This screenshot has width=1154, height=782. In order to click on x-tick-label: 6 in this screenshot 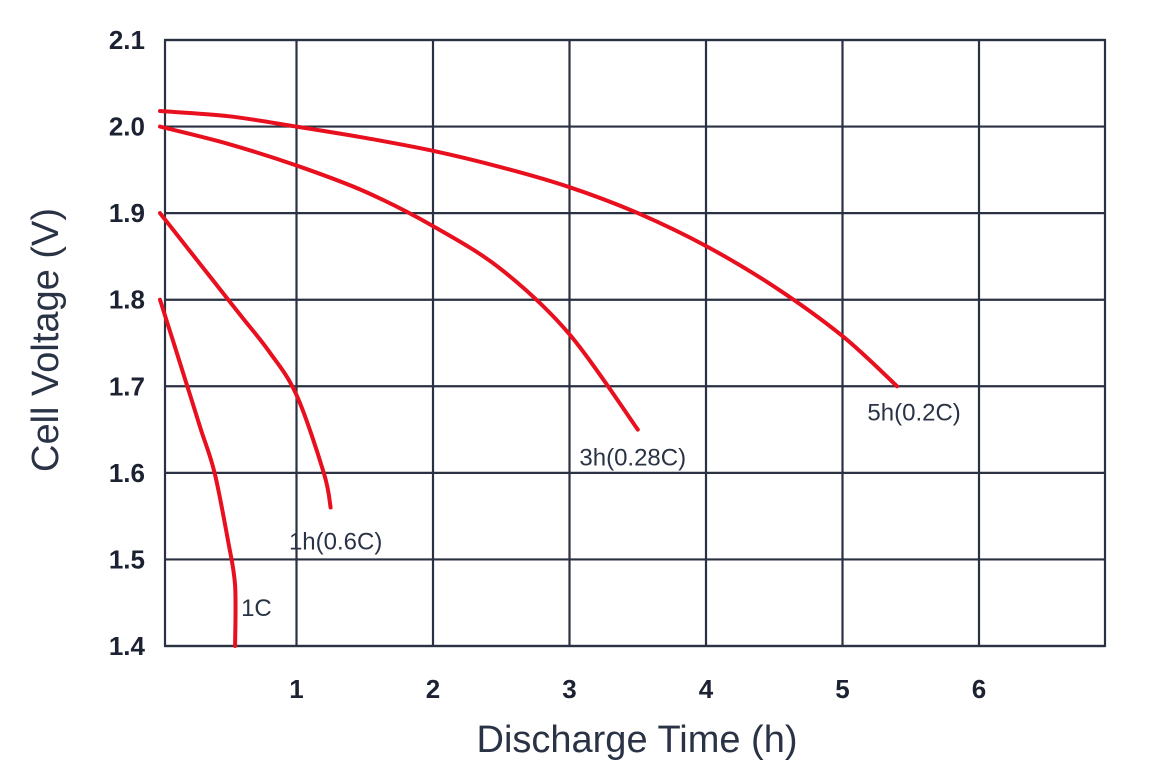, I will do `click(979, 689)`.